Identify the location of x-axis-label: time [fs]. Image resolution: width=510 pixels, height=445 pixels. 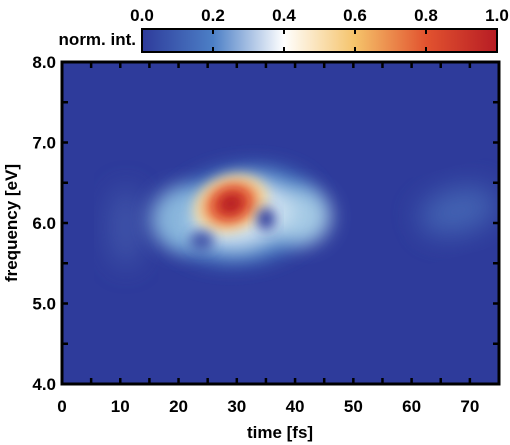
(280, 432).